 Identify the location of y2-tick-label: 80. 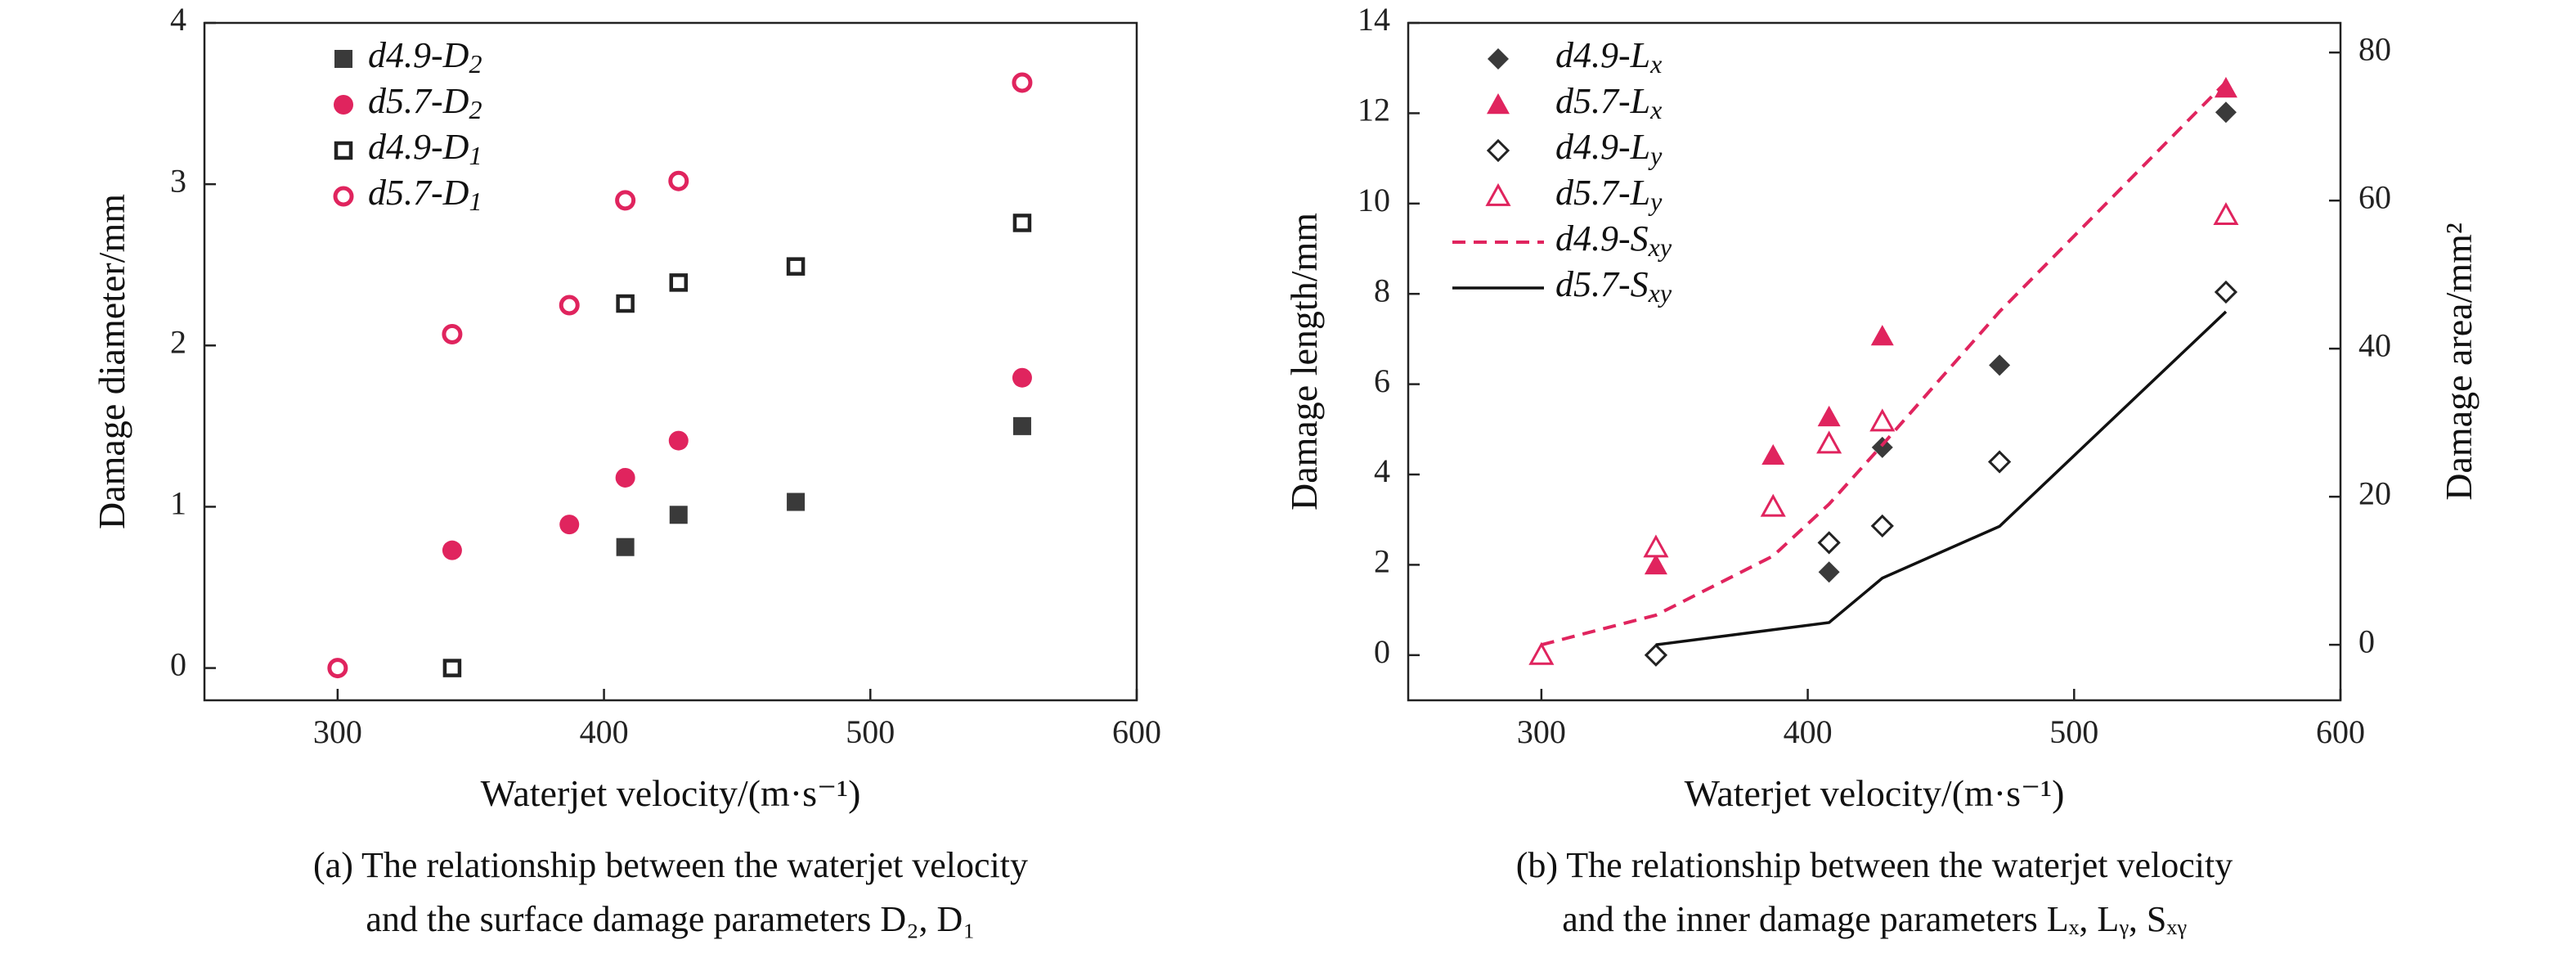
(2375, 48).